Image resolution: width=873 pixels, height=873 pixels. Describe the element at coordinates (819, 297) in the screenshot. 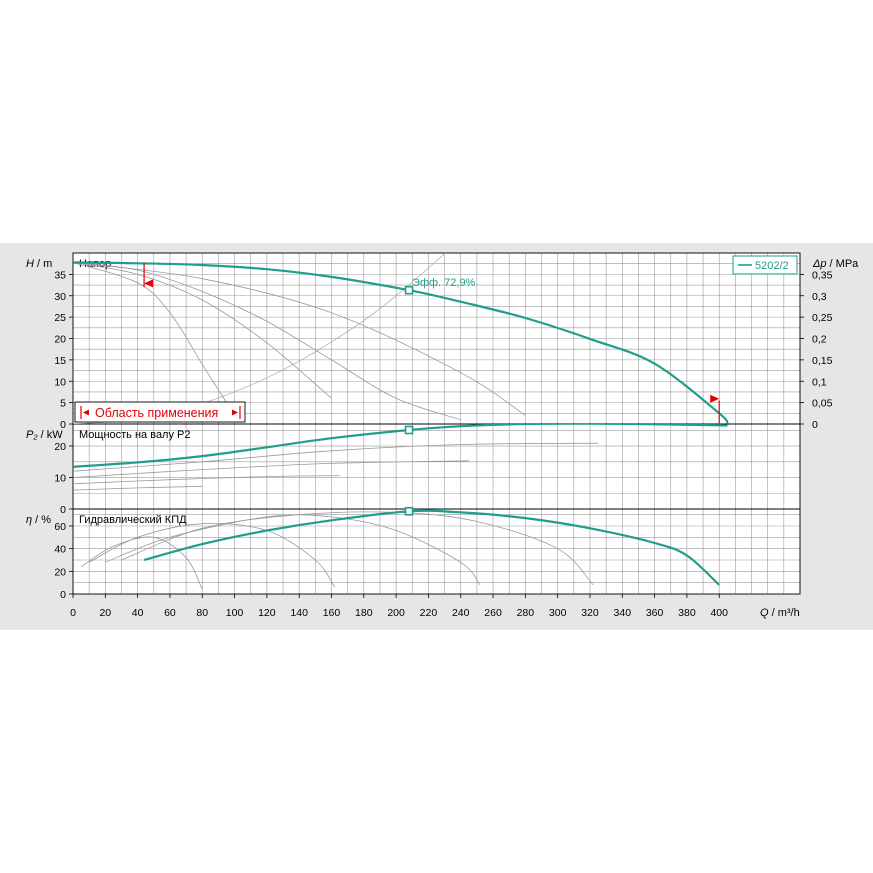

I see `y2-tick-label: 0,3` at that location.